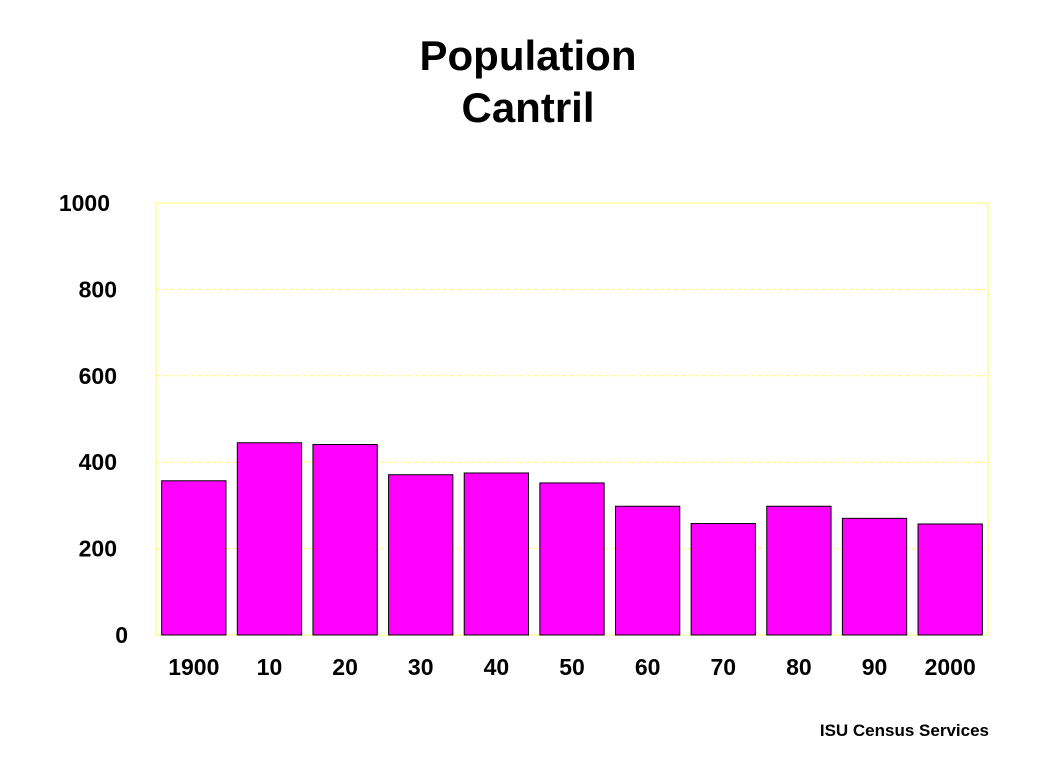 This screenshot has width=1056, height=768. I want to click on x-tick-label: 20, so click(345, 667).